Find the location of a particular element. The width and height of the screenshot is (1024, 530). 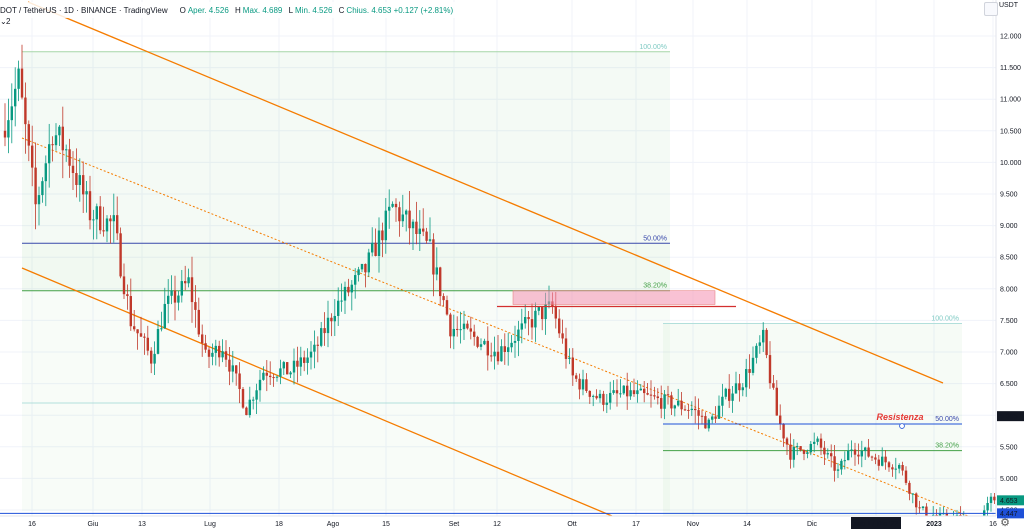

price-tag-label: 5.985 is located at coordinates (1009, 417).